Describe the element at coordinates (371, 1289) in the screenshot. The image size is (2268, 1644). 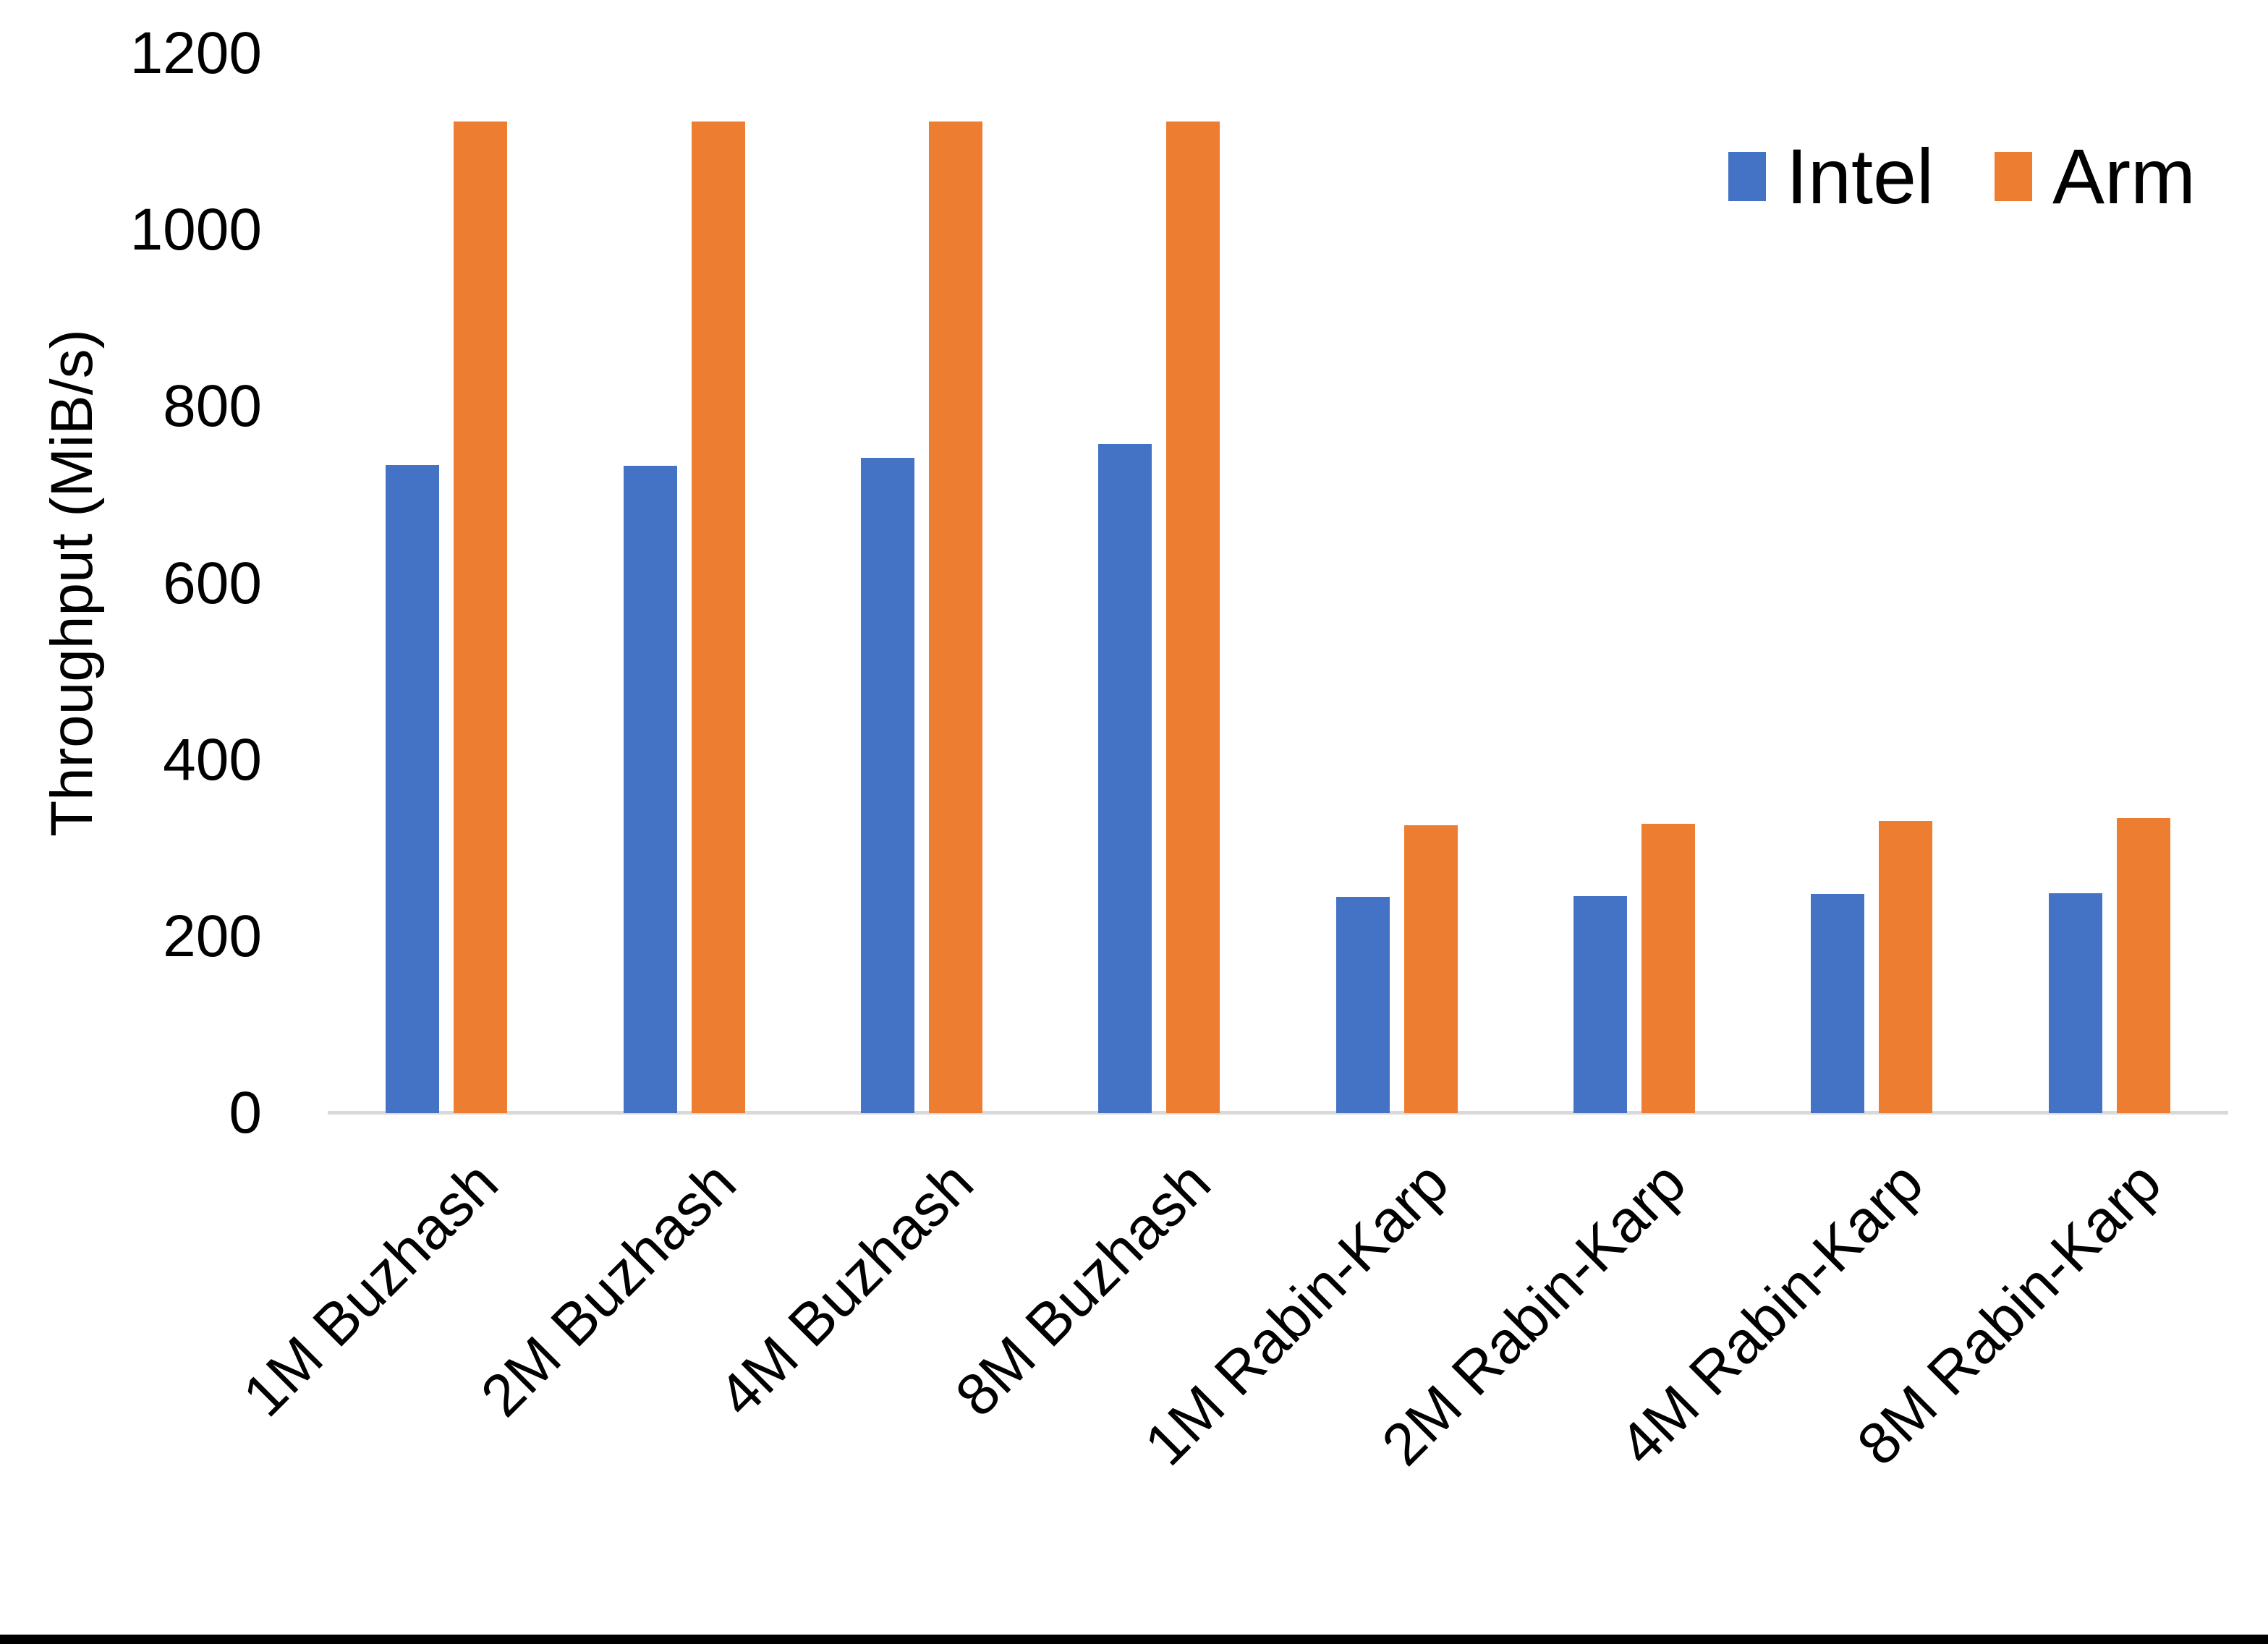
I see `x-tick-label: 1M Buzhash` at that location.